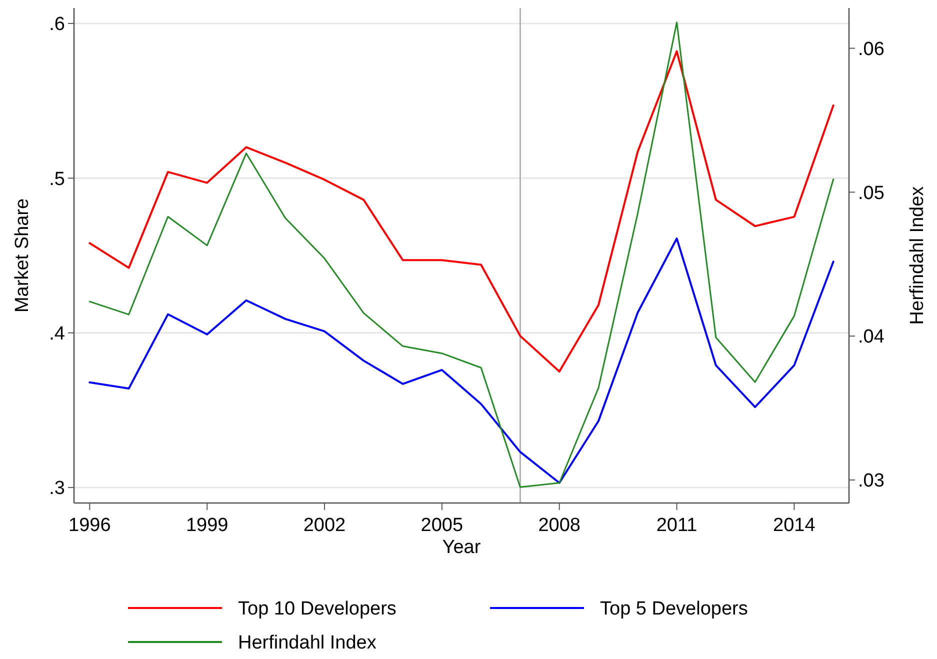 This screenshot has width=937, height=659. Describe the element at coordinates (871, 337) in the screenshot. I see `y2-tick-label: .04` at that location.